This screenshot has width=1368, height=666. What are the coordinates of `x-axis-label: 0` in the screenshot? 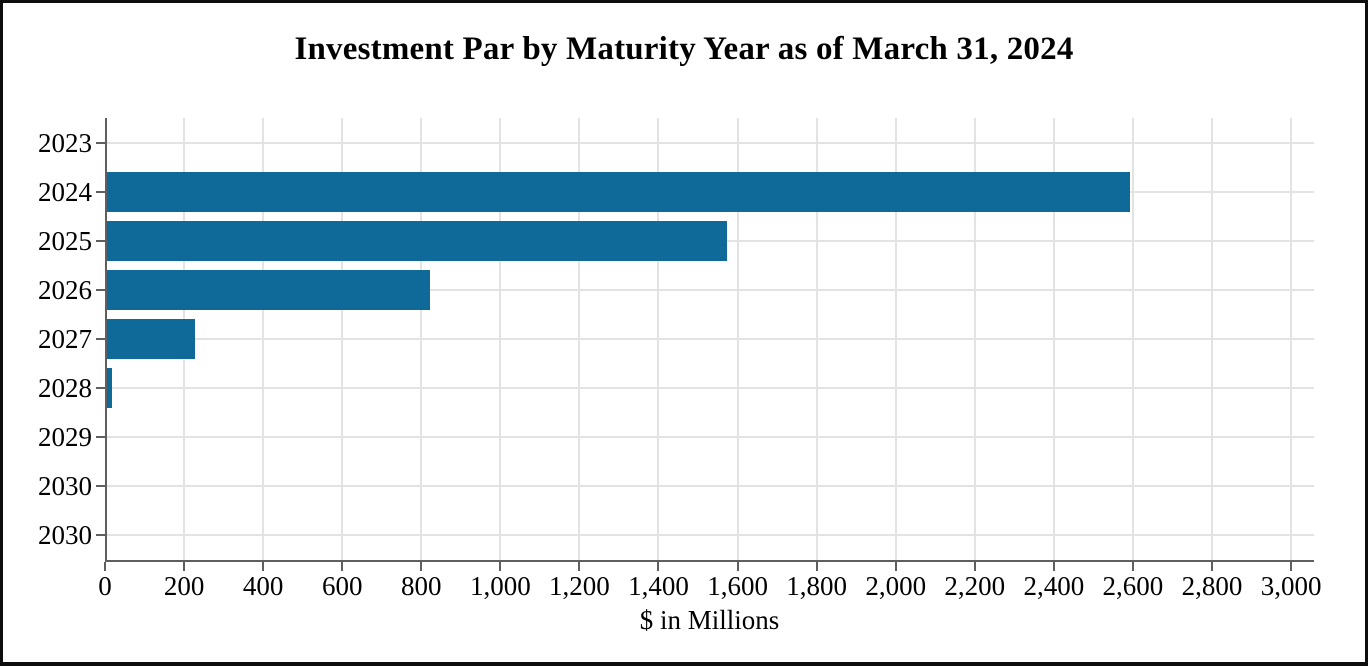 It's located at (105, 586).